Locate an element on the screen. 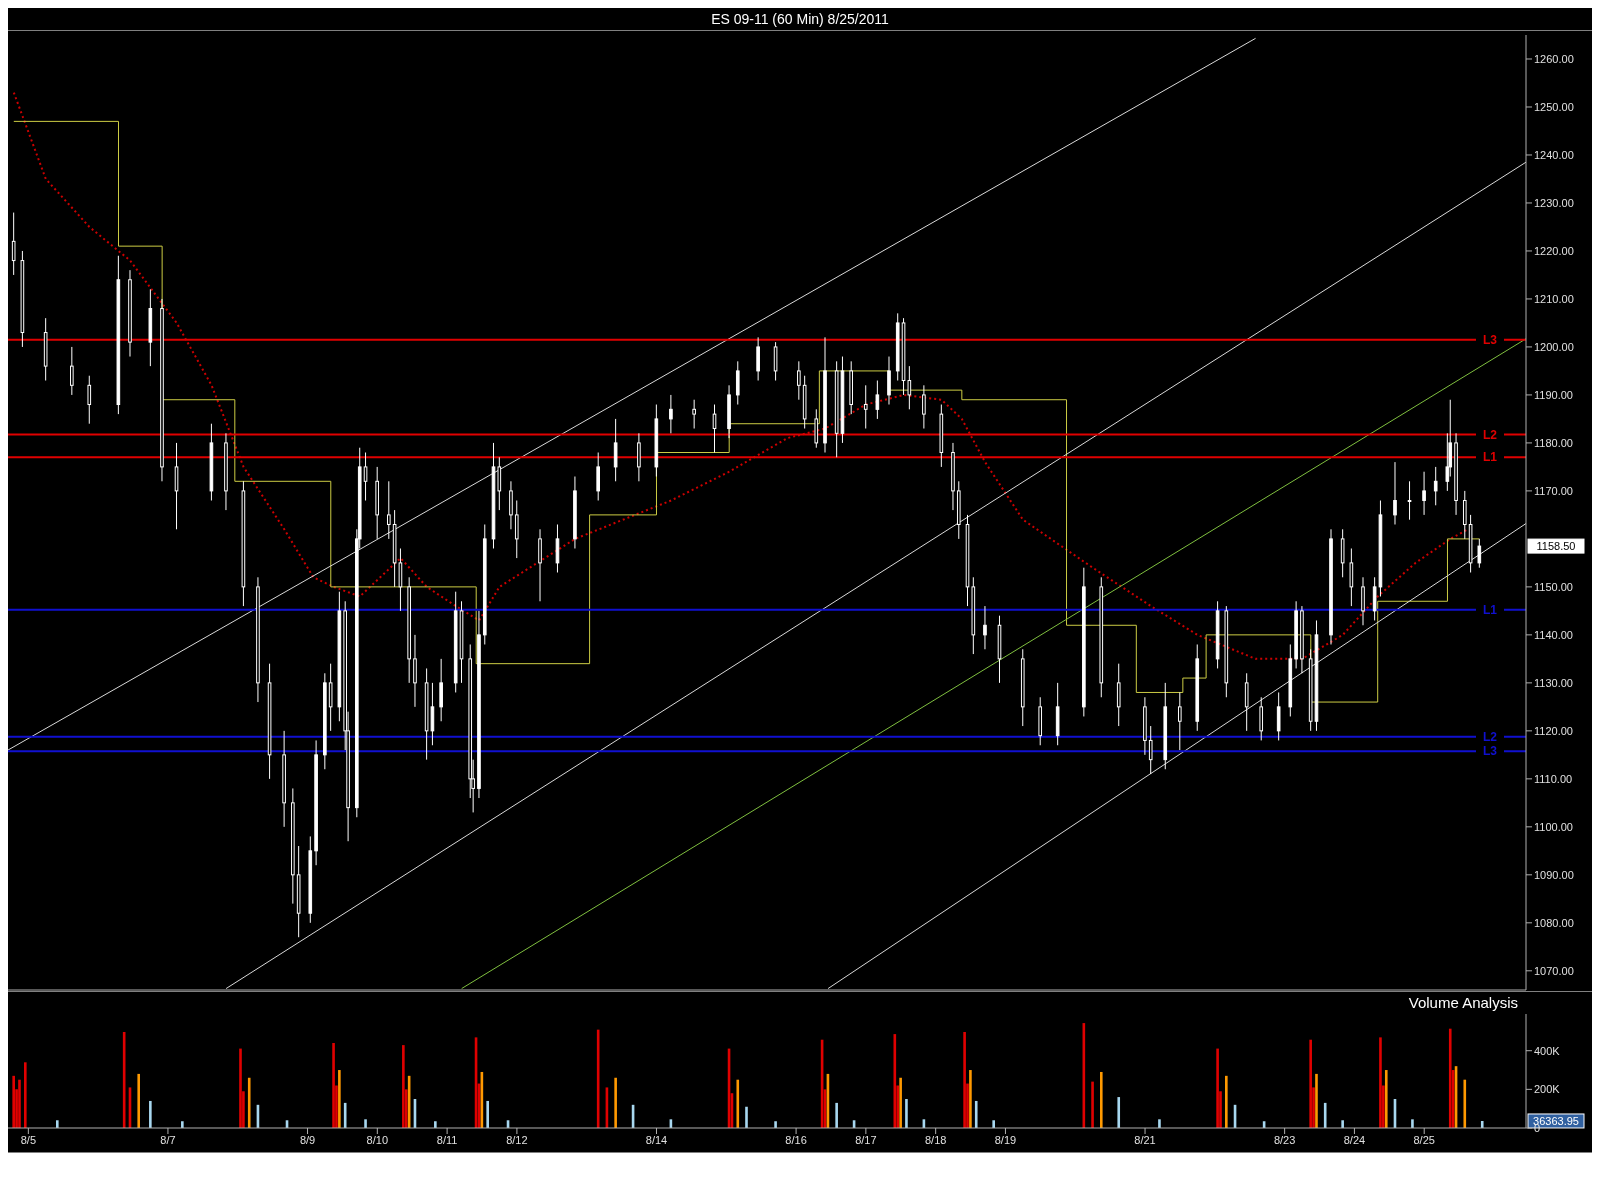 The height and width of the screenshot is (1184, 1600). y-tick-label: 1240.00 is located at coordinates (1554, 154).